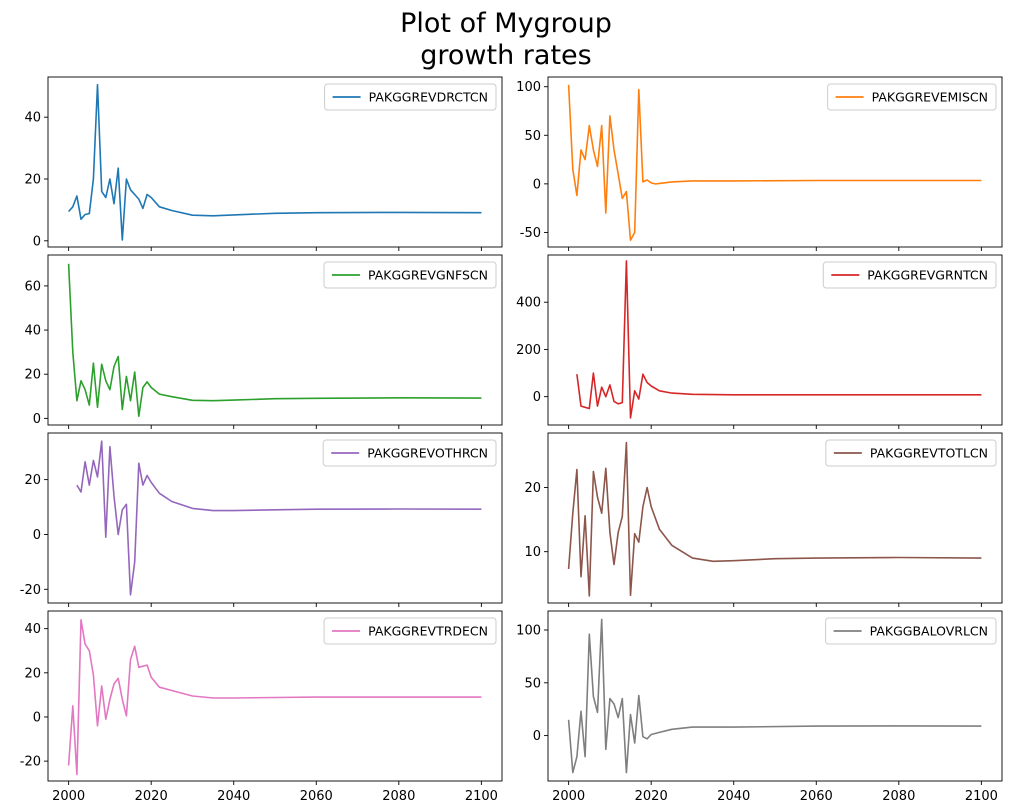 Image resolution: width=1011 pixels, height=811 pixels. Describe the element at coordinates (428, 275) in the screenshot. I see `legend-label: PAKGGREVGNFSCN` at that location.